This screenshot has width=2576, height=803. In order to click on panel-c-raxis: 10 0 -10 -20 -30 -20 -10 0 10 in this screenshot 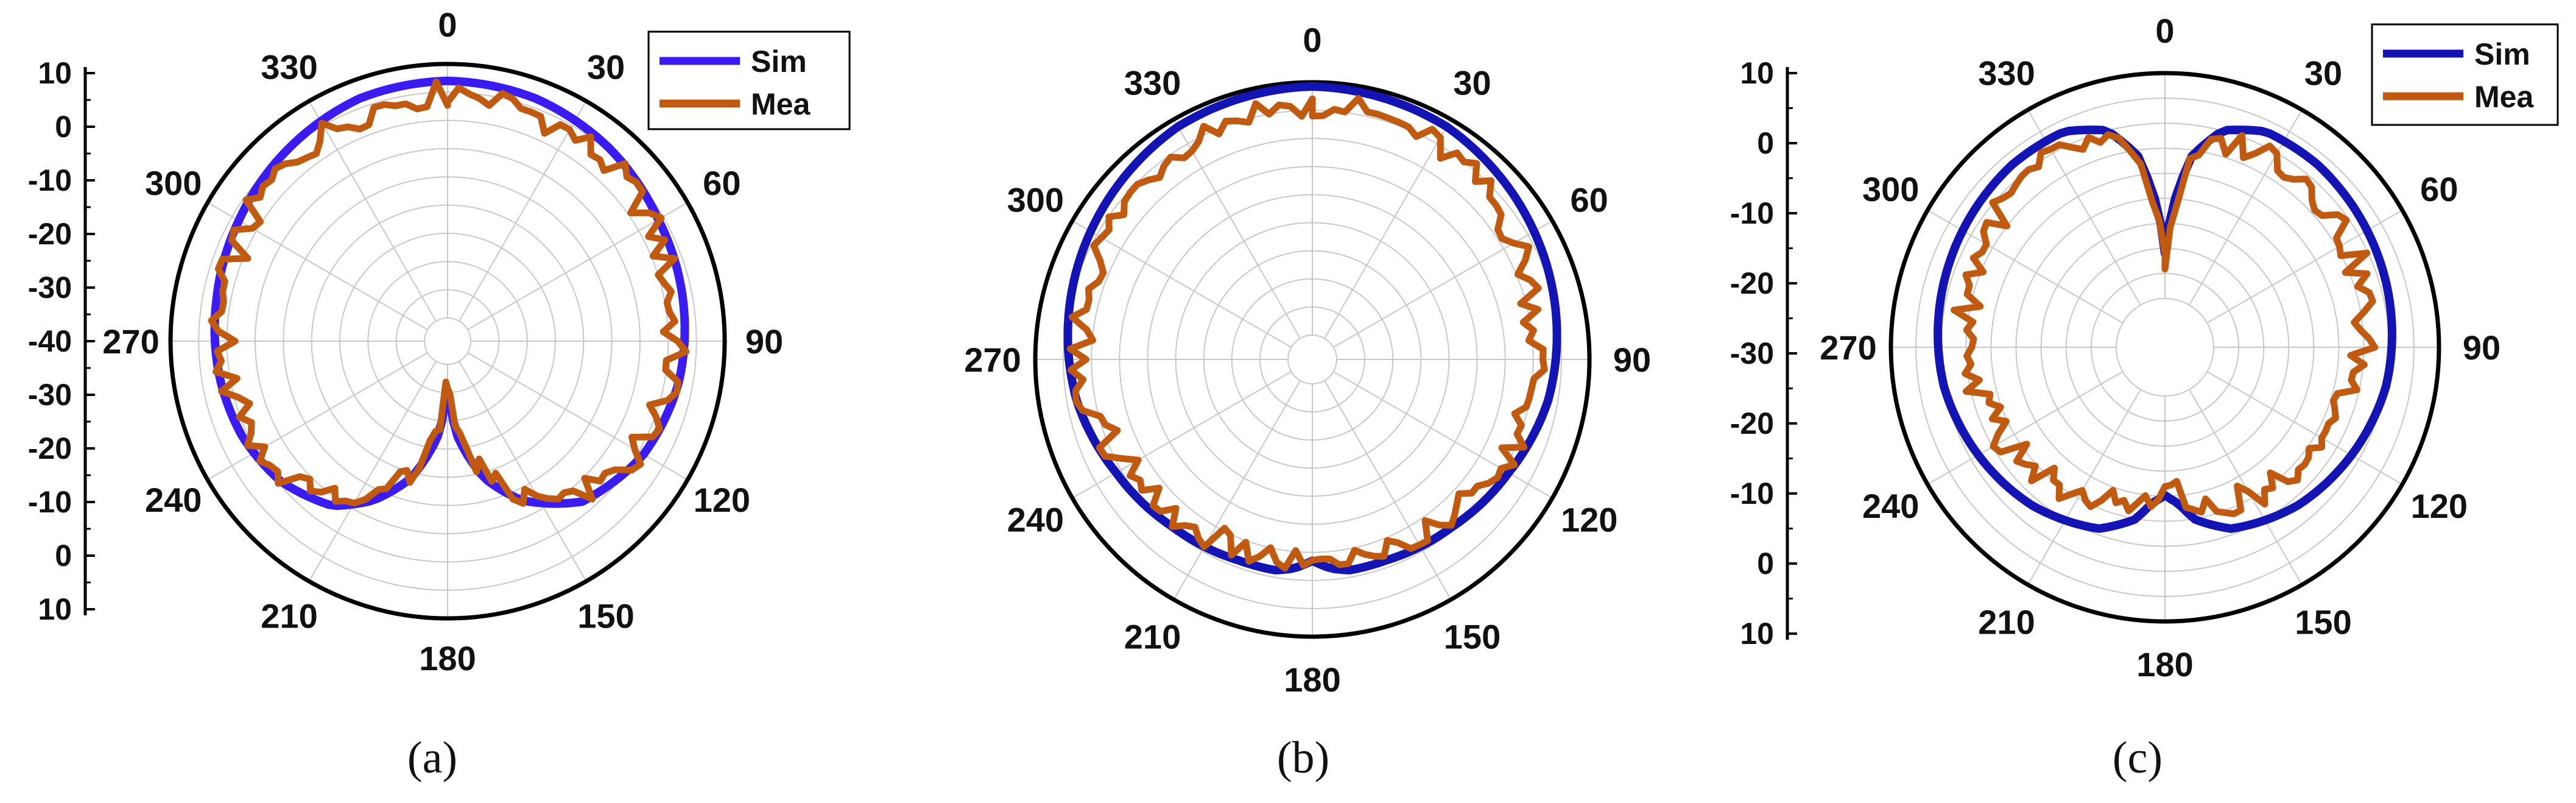, I will do `click(1763, 353)`.